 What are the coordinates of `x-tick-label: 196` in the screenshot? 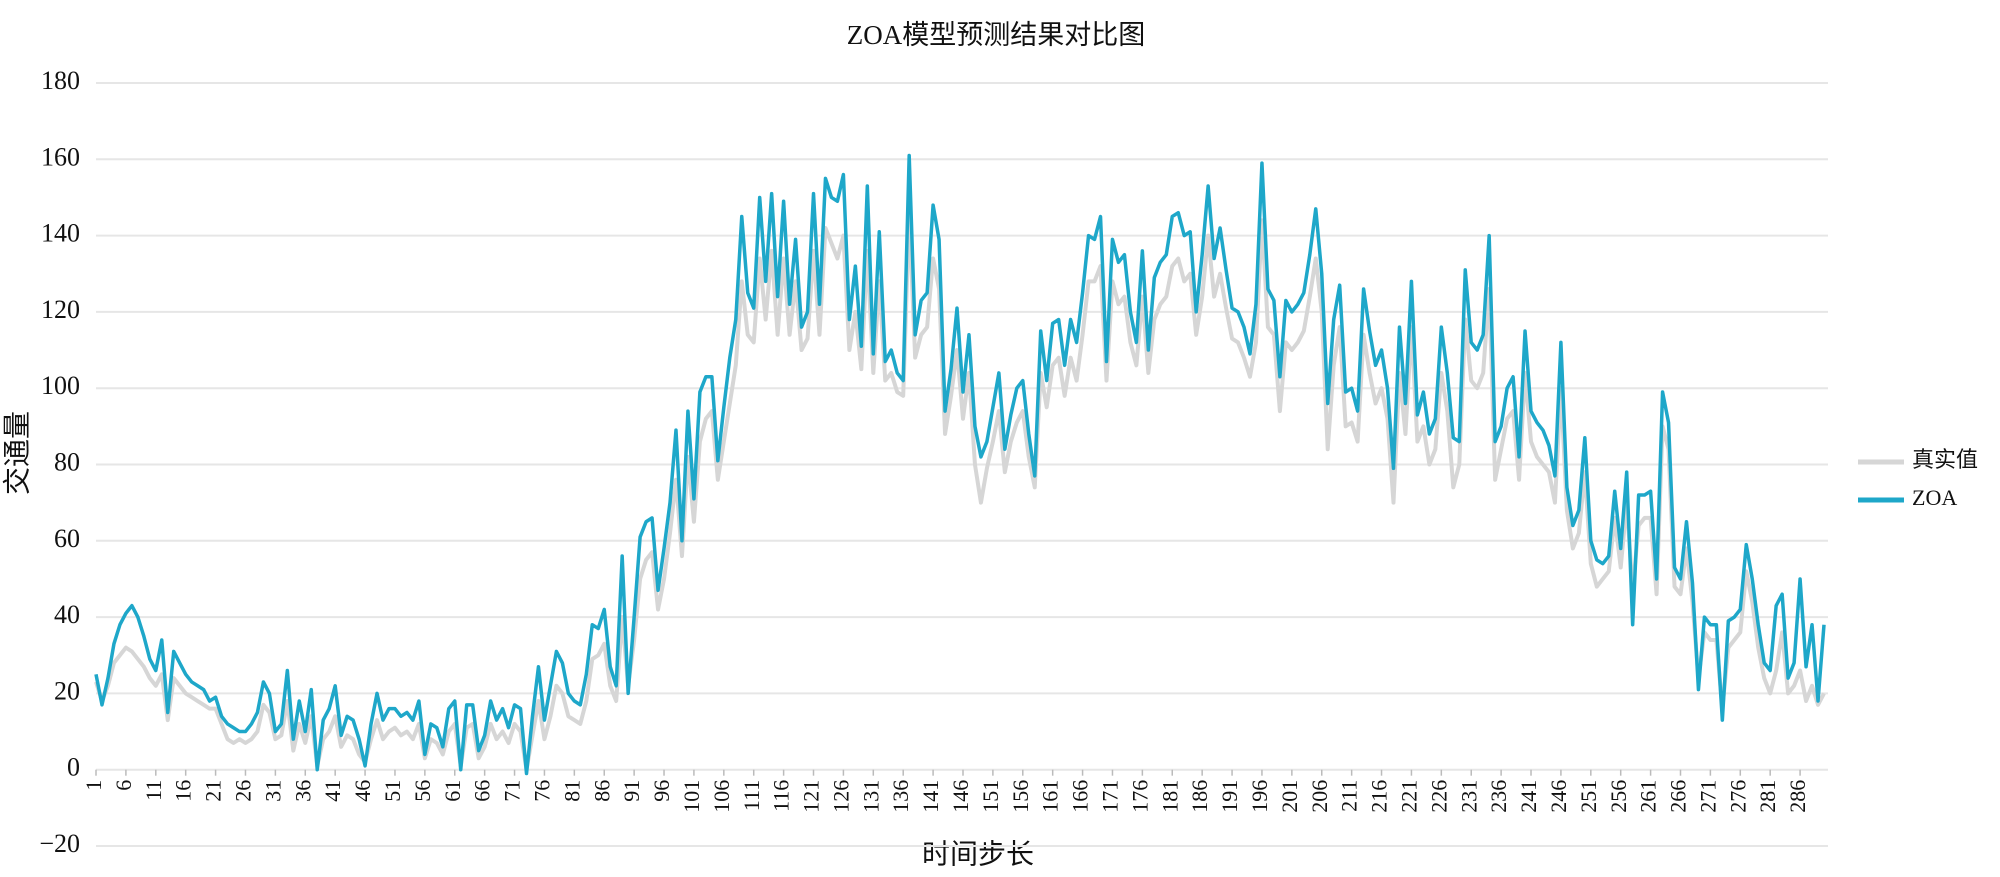 It's located at (1259, 796).